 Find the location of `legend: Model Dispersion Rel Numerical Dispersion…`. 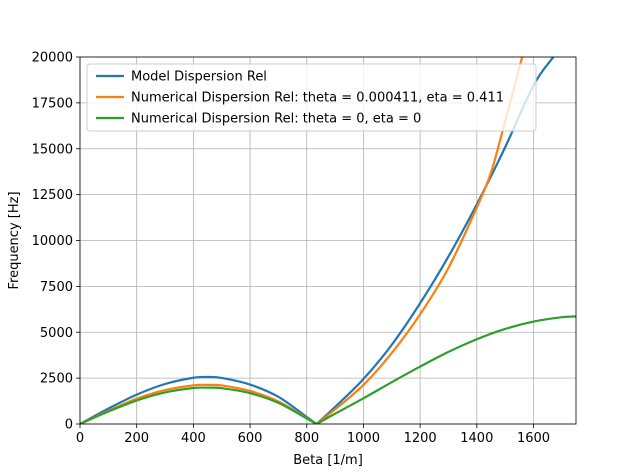

legend: Model Dispersion Rel Numerical Dispersion… is located at coordinates (311, 97).